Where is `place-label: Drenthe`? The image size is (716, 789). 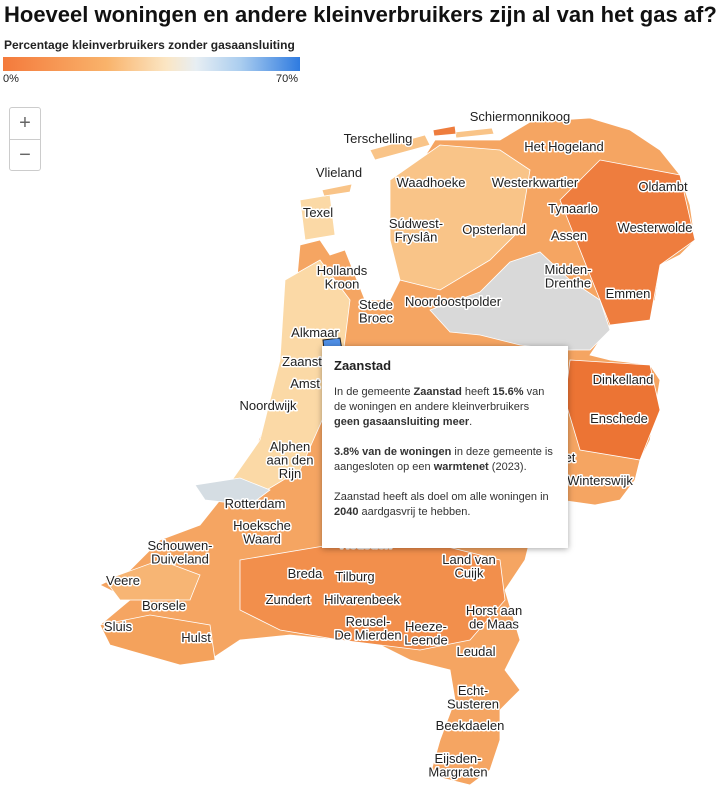
place-label: Drenthe is located at coordinates (568, 283).